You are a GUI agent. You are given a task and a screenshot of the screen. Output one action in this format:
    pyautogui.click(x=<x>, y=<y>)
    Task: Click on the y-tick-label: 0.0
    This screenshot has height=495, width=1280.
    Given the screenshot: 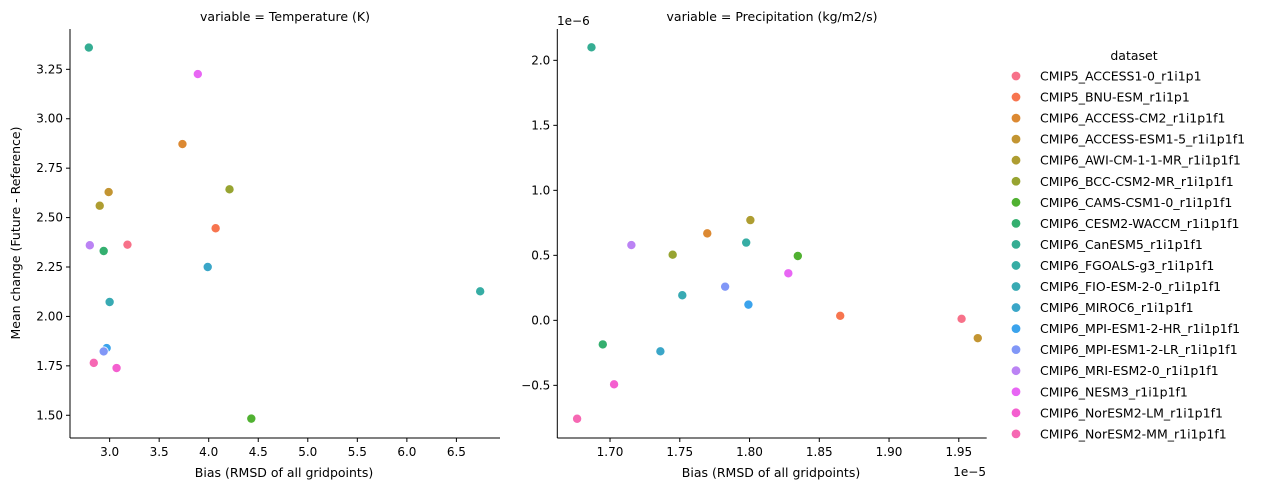 What is the action you would take?
    pyautogui.click(x=540, y=320)
    